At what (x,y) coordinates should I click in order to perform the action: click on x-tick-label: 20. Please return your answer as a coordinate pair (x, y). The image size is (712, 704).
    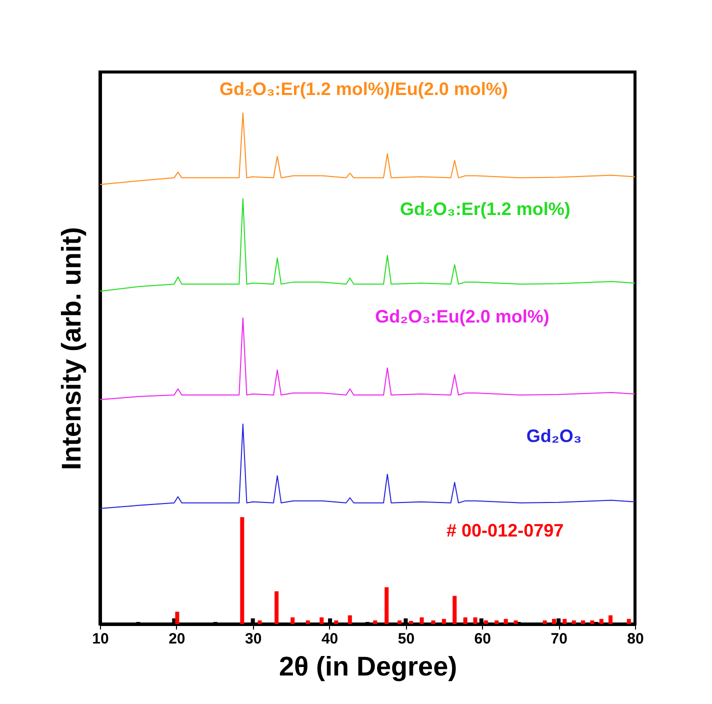
    Looking at the image, I should click on (177, 639).